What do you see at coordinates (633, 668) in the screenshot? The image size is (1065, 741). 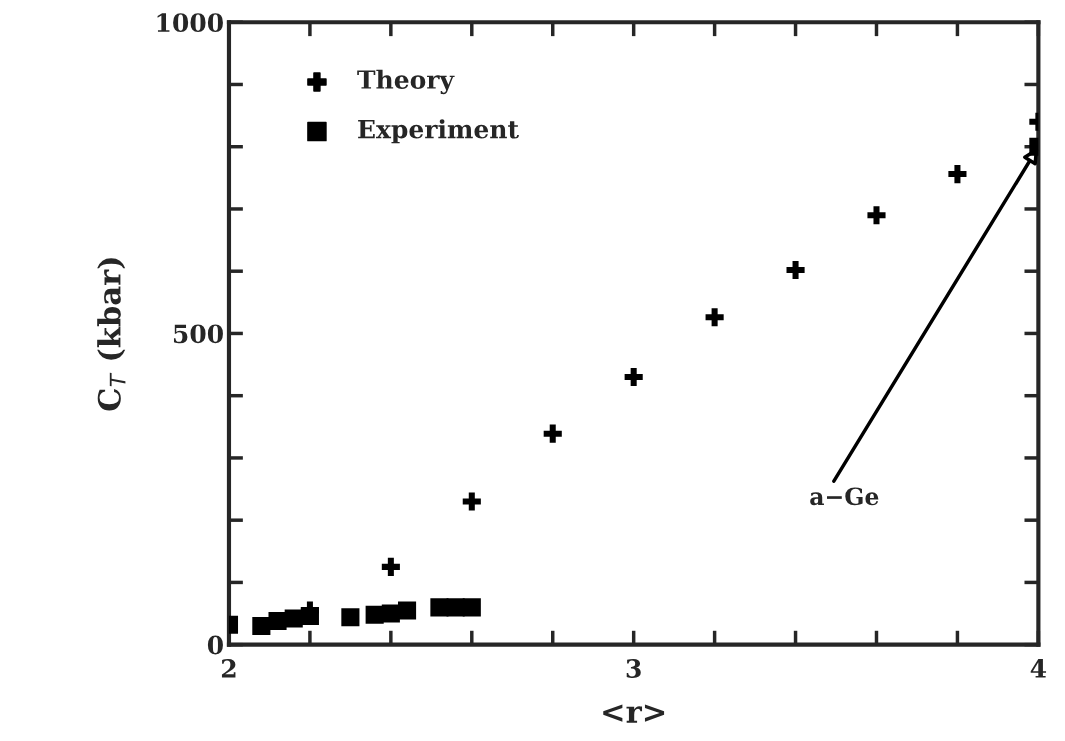 I see `x-tick-label: 3` at bounding box center [633, 668].